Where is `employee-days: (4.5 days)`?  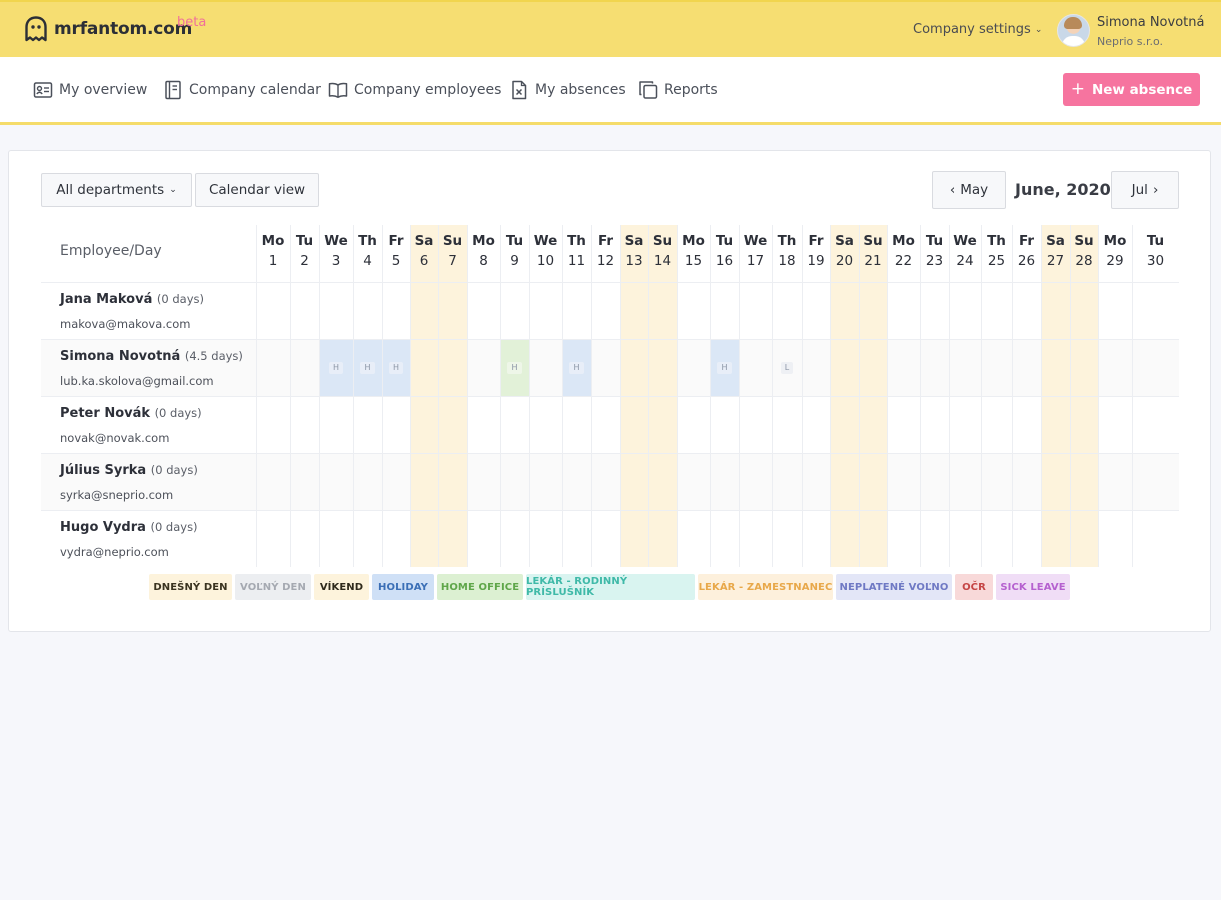 employee-days: (4.5 days) is located at coordinates (213, 356).